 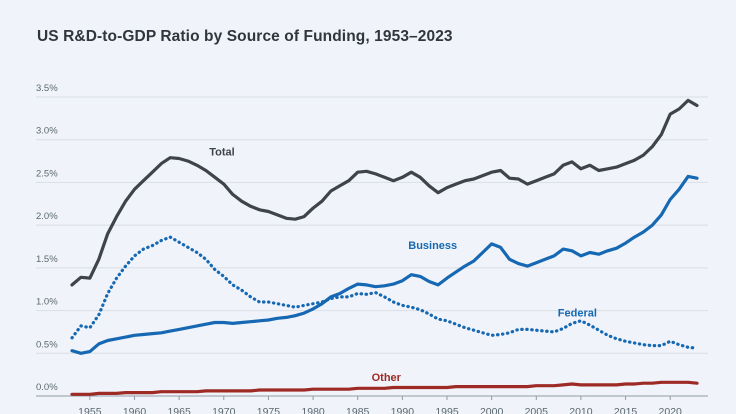 I want to click on x-tick-label: 1960, so click(x=135, y=410).